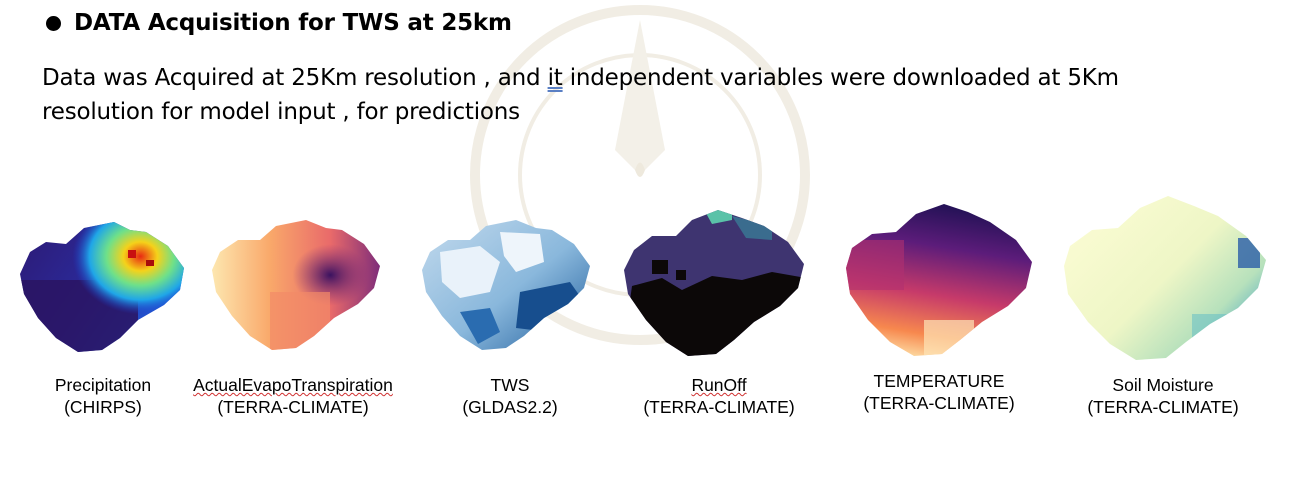  I want to click on runoff-map, so click(714, 282).